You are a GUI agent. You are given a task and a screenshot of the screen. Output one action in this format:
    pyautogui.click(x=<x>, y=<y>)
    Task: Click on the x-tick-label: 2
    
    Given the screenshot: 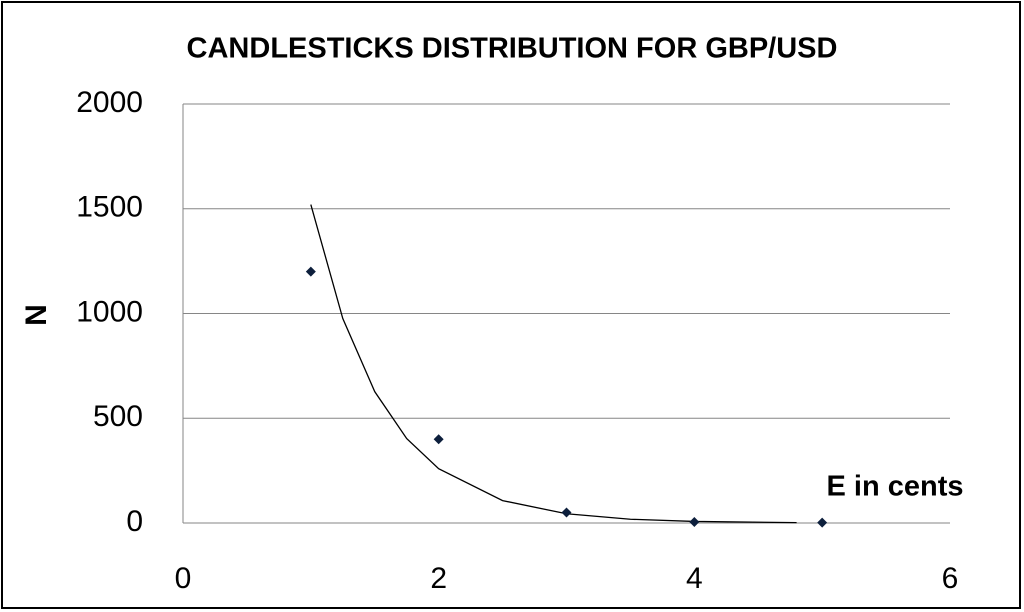 What is the action you would take?
    pyautogui.click(x=438, y=578)
    